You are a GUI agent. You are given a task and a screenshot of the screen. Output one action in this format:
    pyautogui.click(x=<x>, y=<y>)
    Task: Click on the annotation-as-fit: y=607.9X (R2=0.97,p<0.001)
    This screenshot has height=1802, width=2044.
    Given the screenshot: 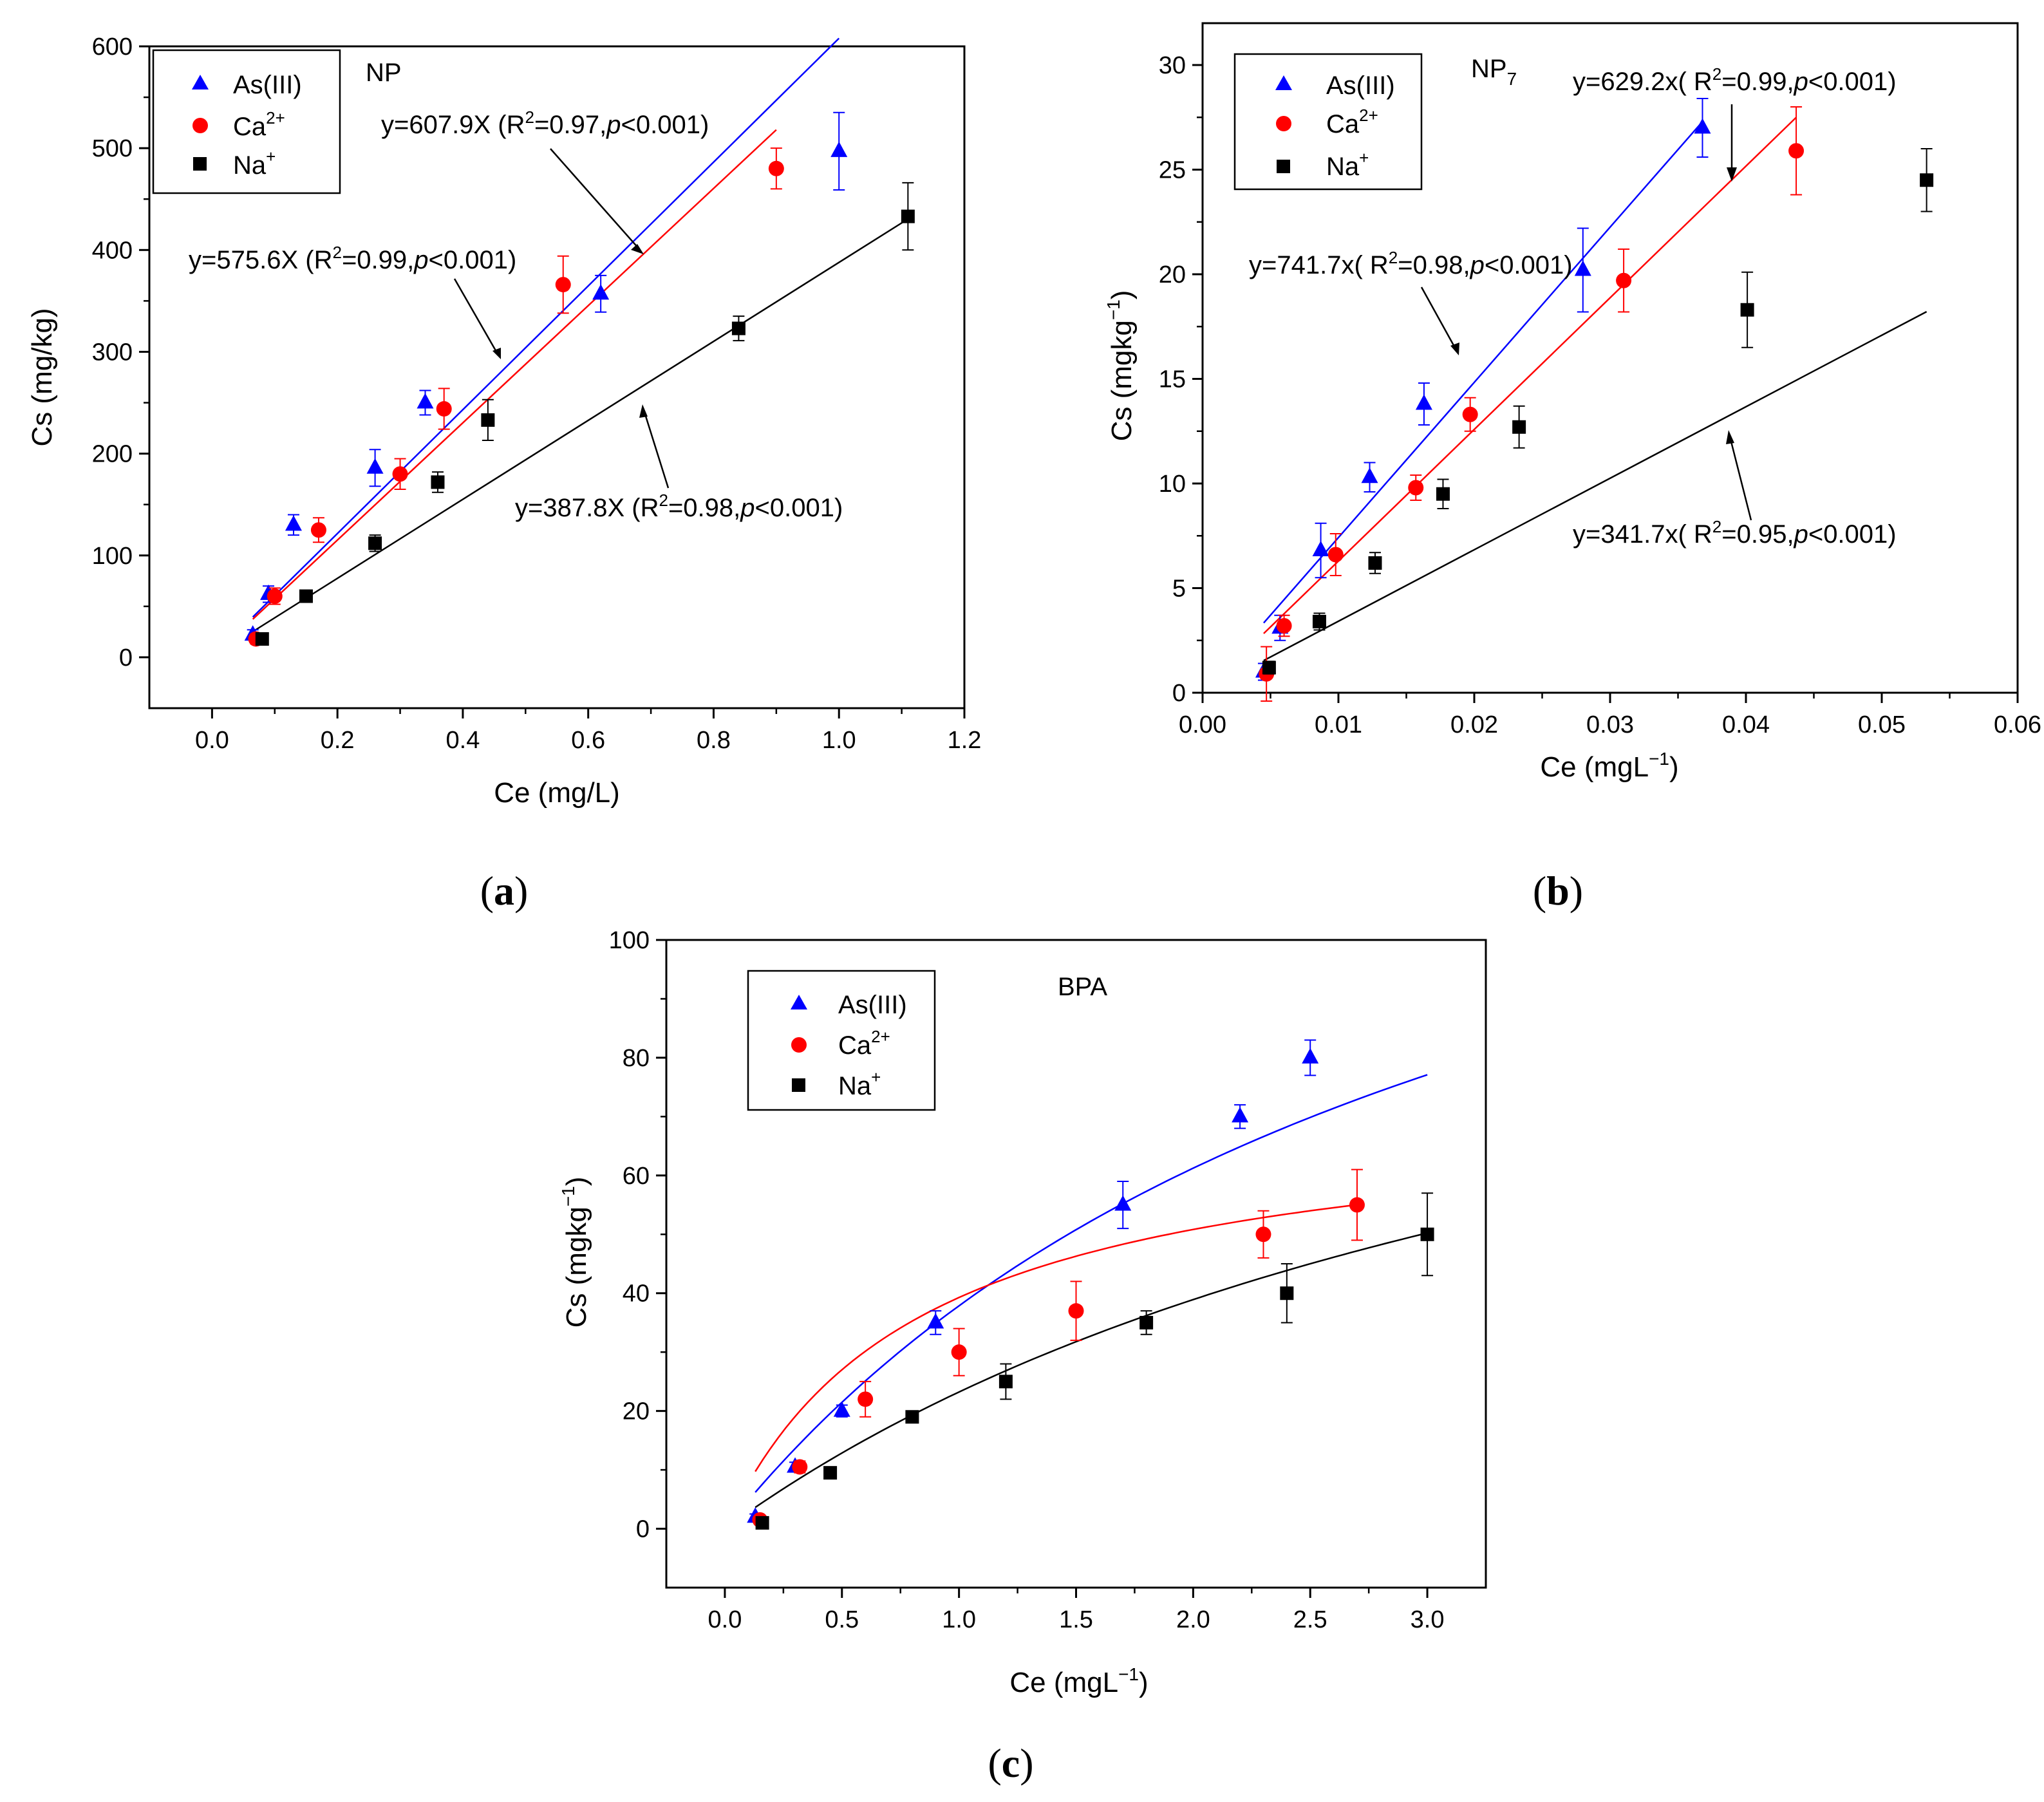 What is the action you would take?
    pyautogui.click(x=545, y=123)
    